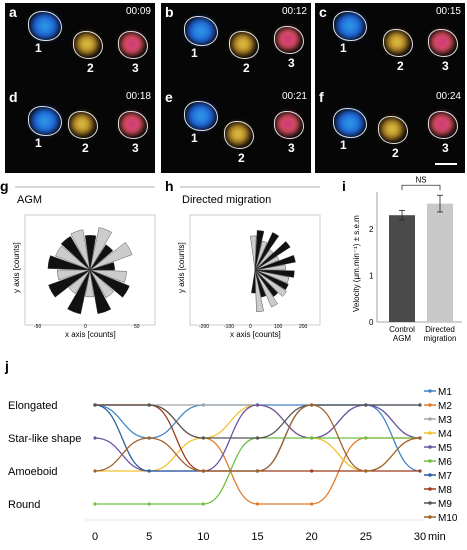 The image size is (467, 550). Describe the element at coordinates (278, 327) in the screenshot. I see `x-tick-label: 100` at that location.